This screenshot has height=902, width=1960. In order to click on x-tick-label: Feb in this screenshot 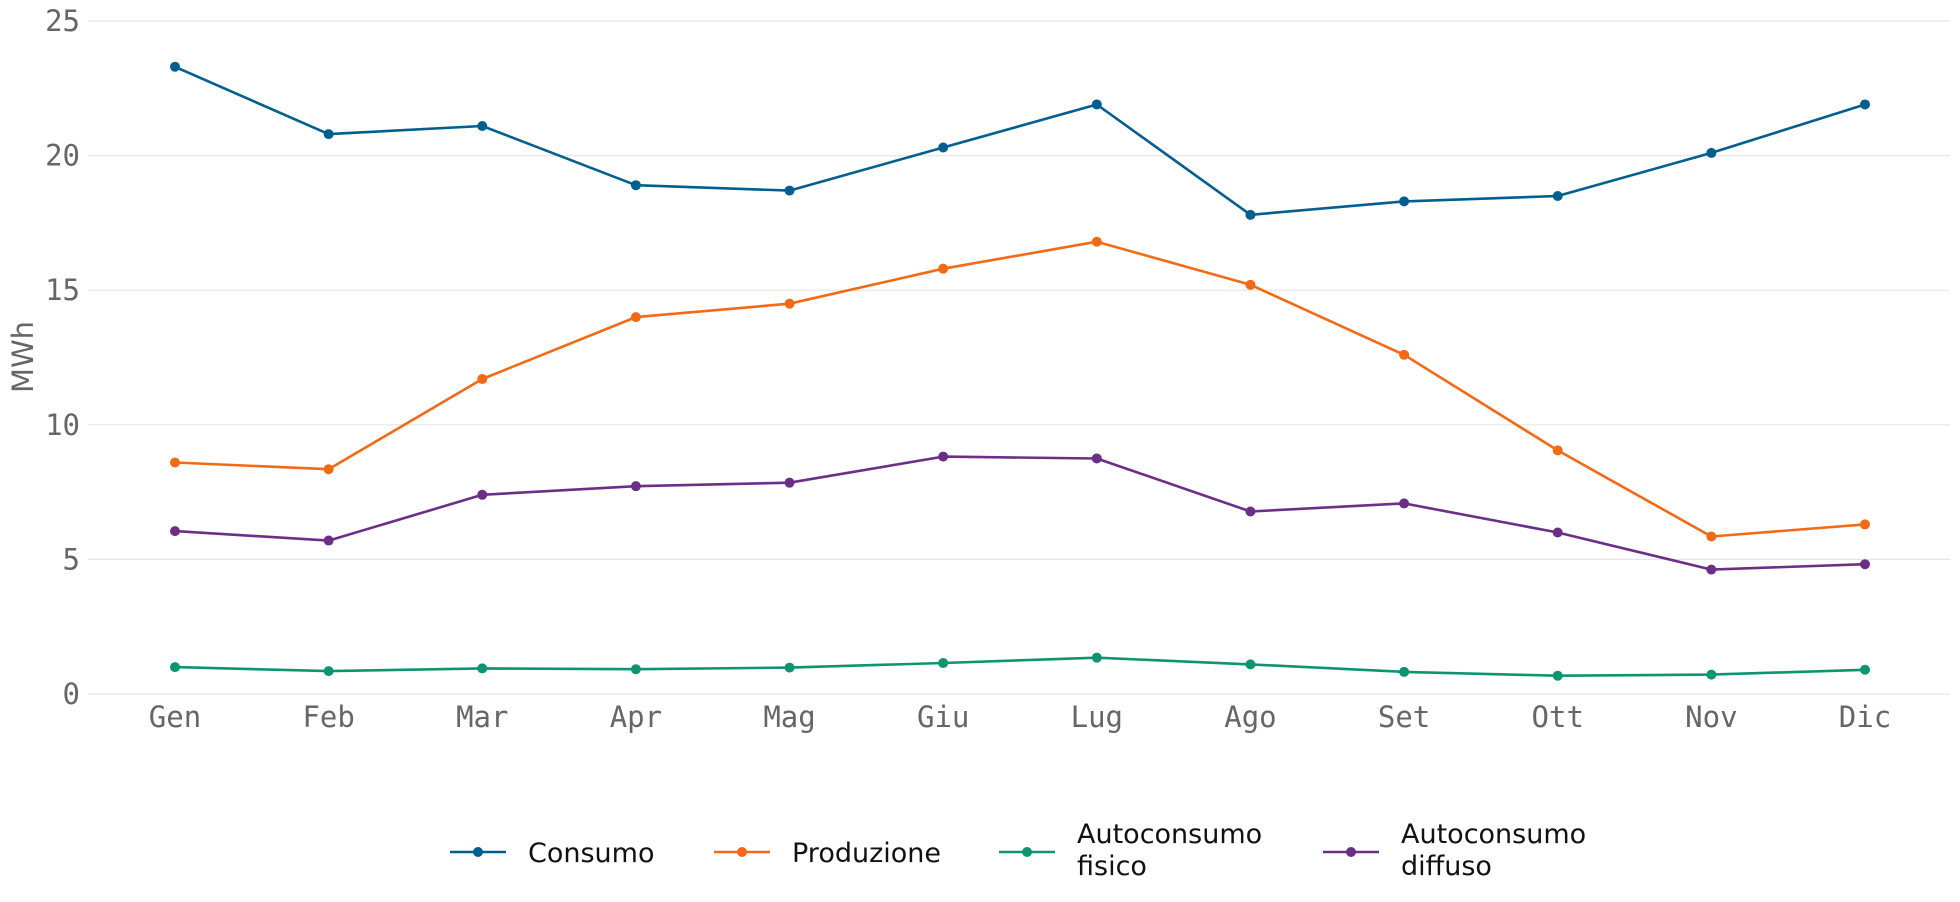, I will do `click(328, 717)`.